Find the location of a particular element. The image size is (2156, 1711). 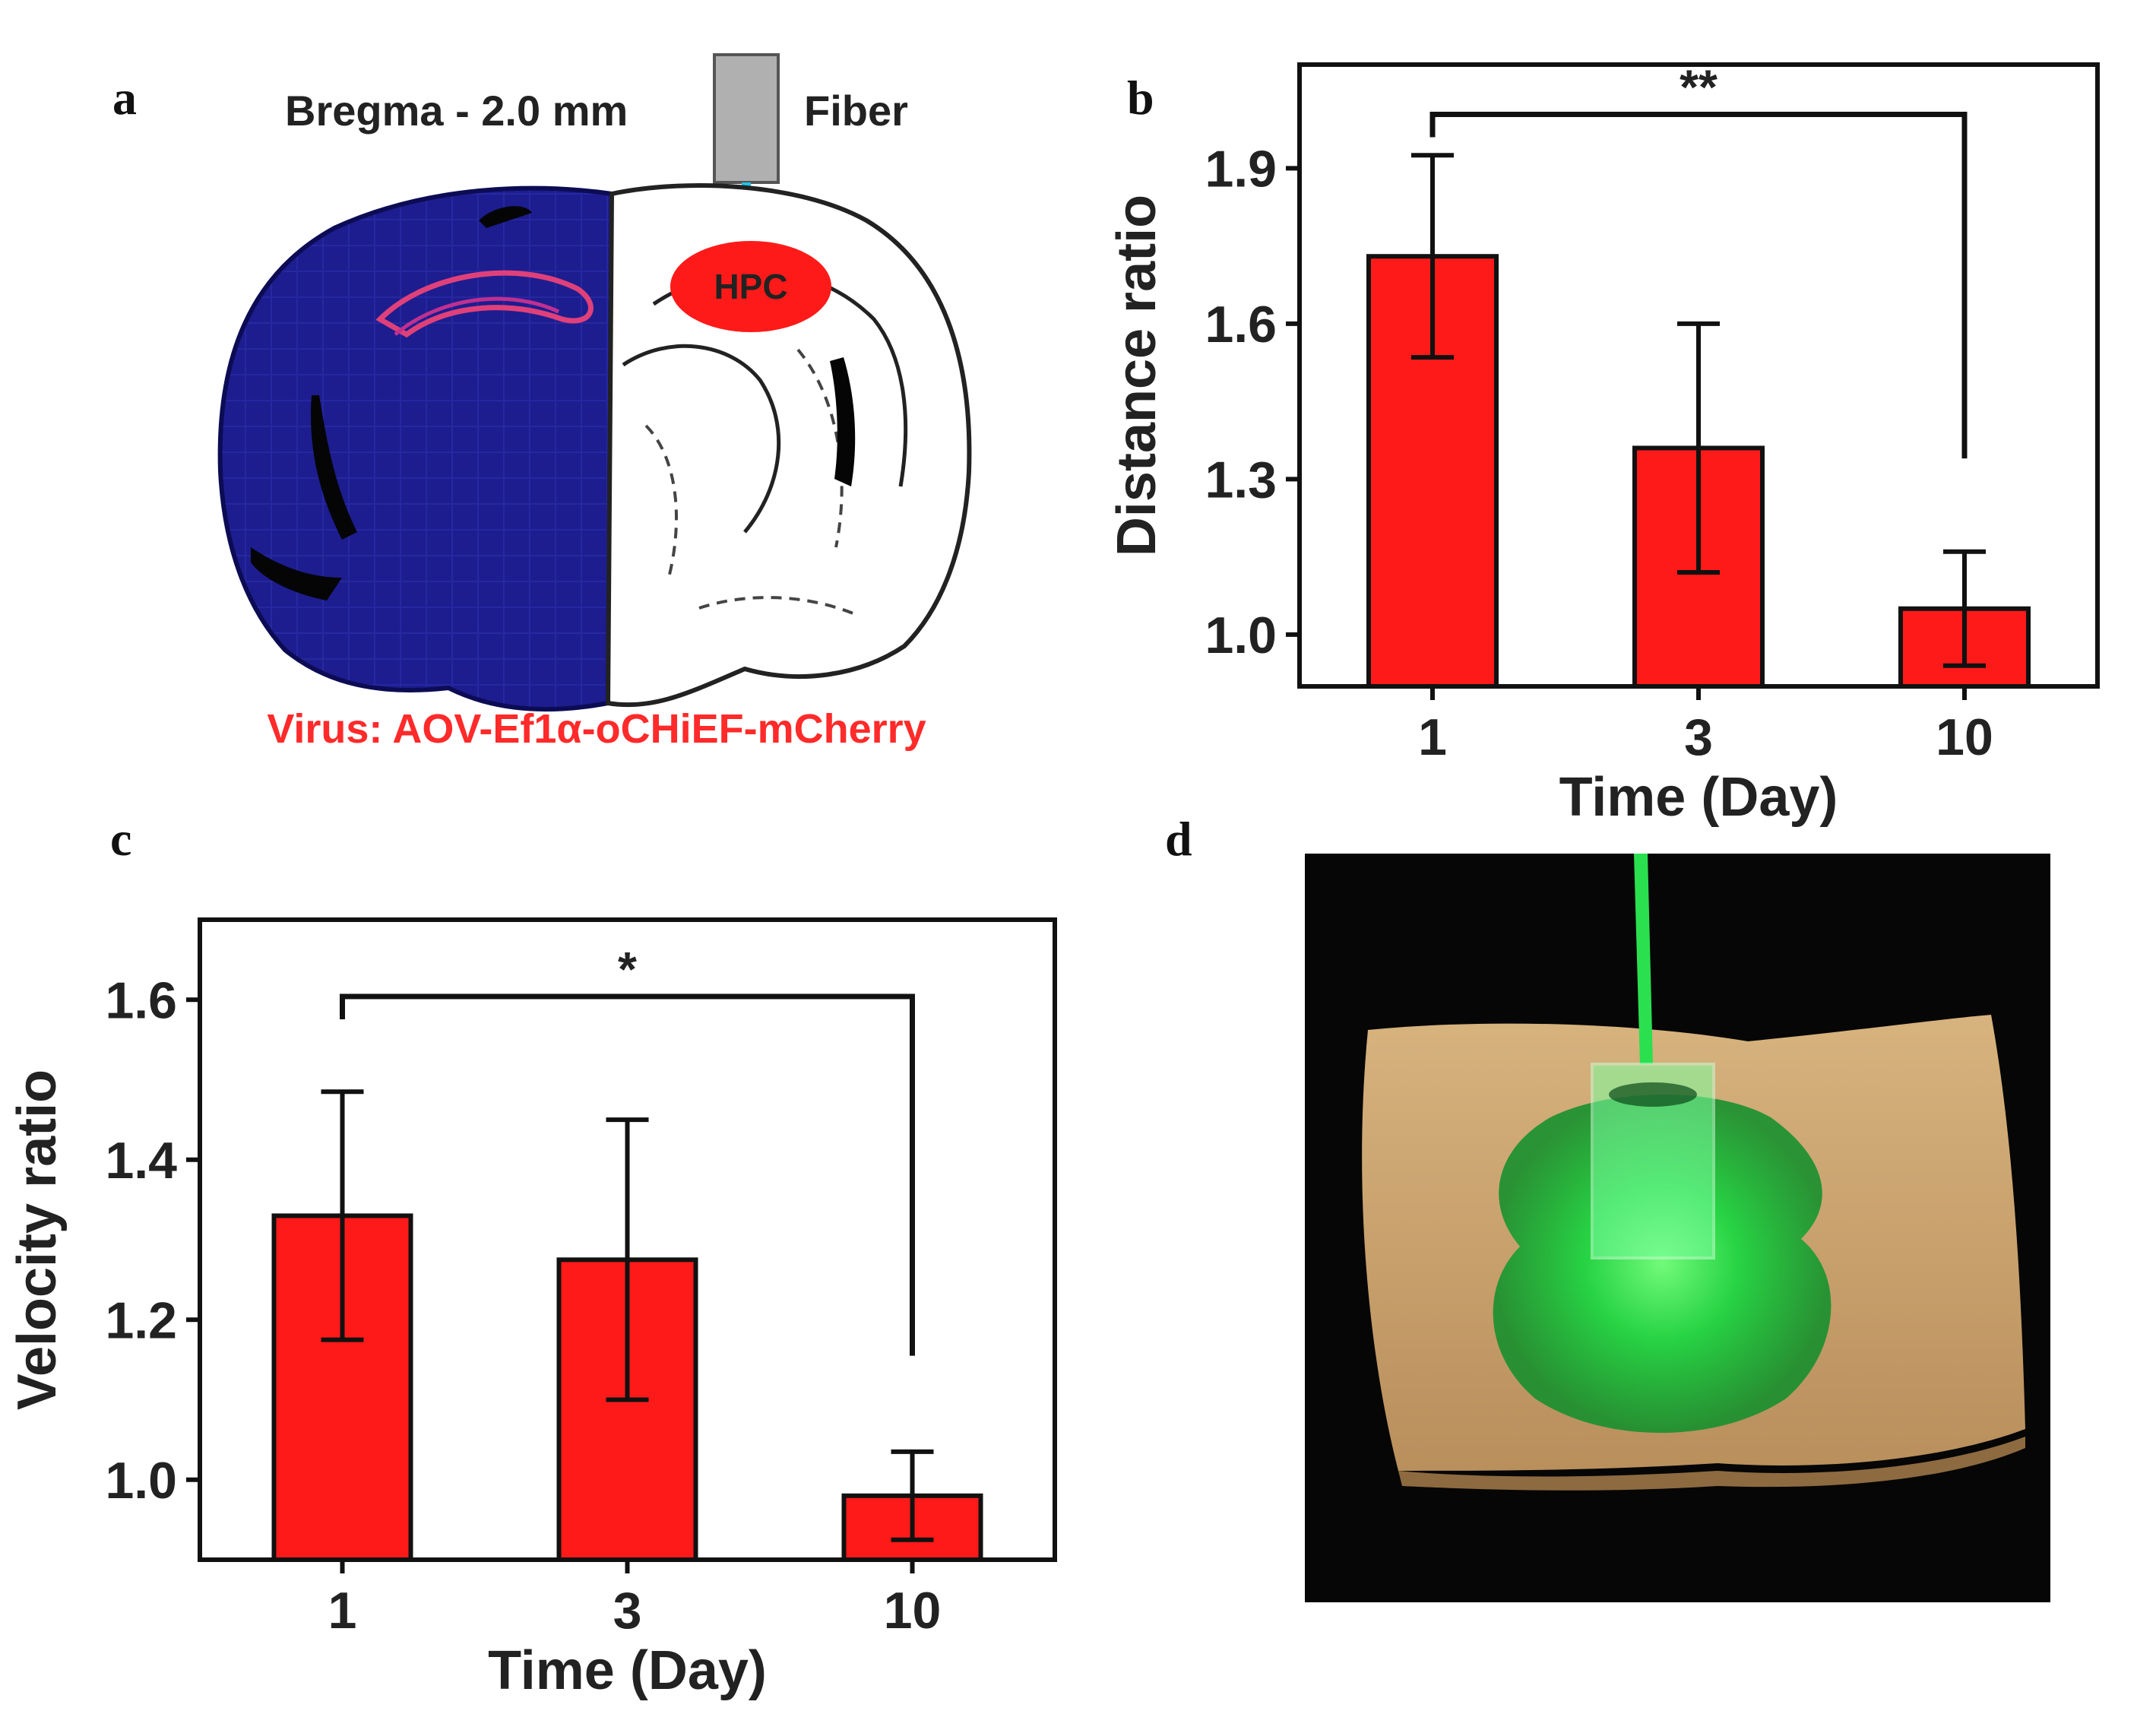

green-diffusion is located at coordinates (1662, 1264).